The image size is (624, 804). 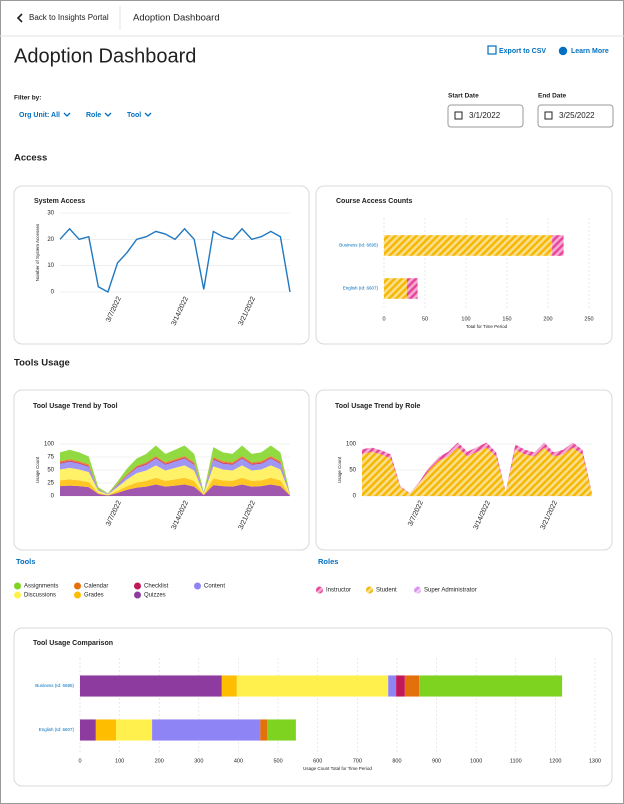 I want to click on legend-label: Super Administrator, so click(x=450, y=591).